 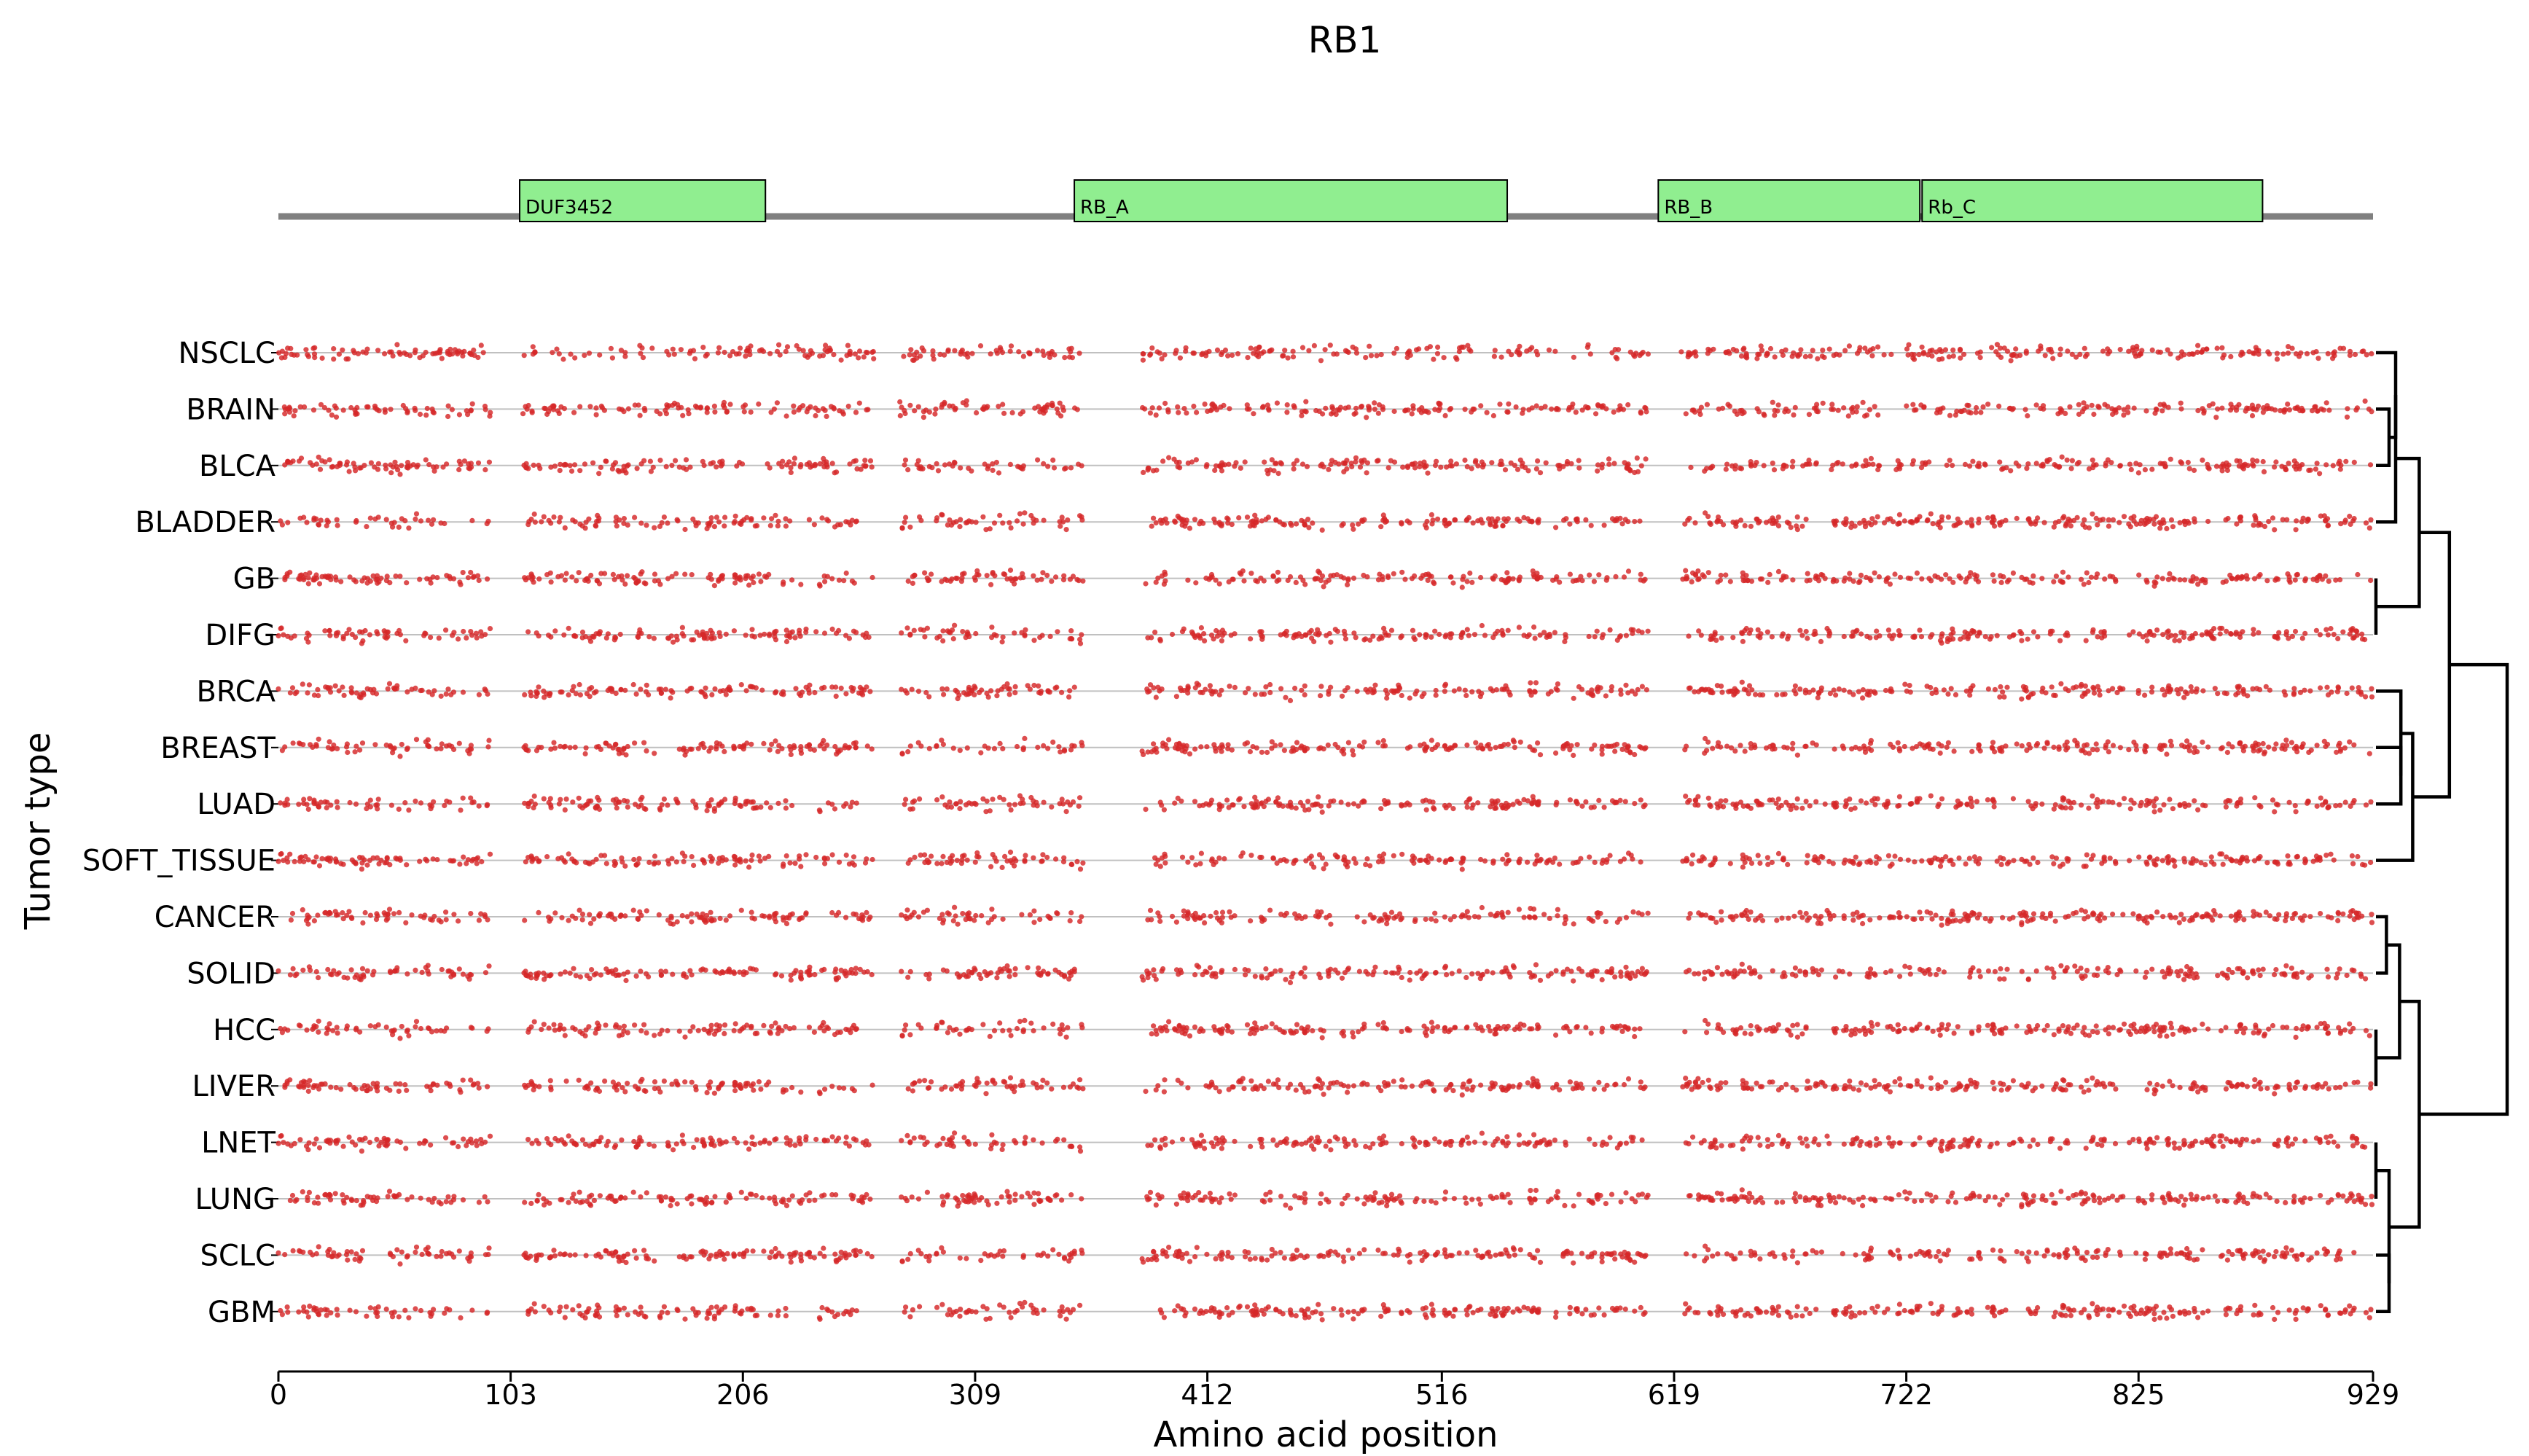 I want to click on y-tick-label: BLCA, so click(x=238, y=466).